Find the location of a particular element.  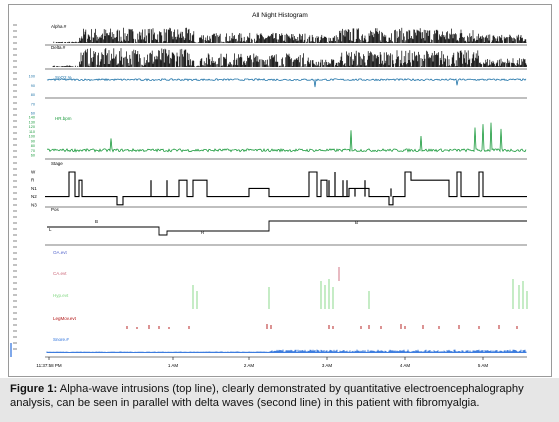

channel-label-5: Pos is located at coordinates (55, 209).